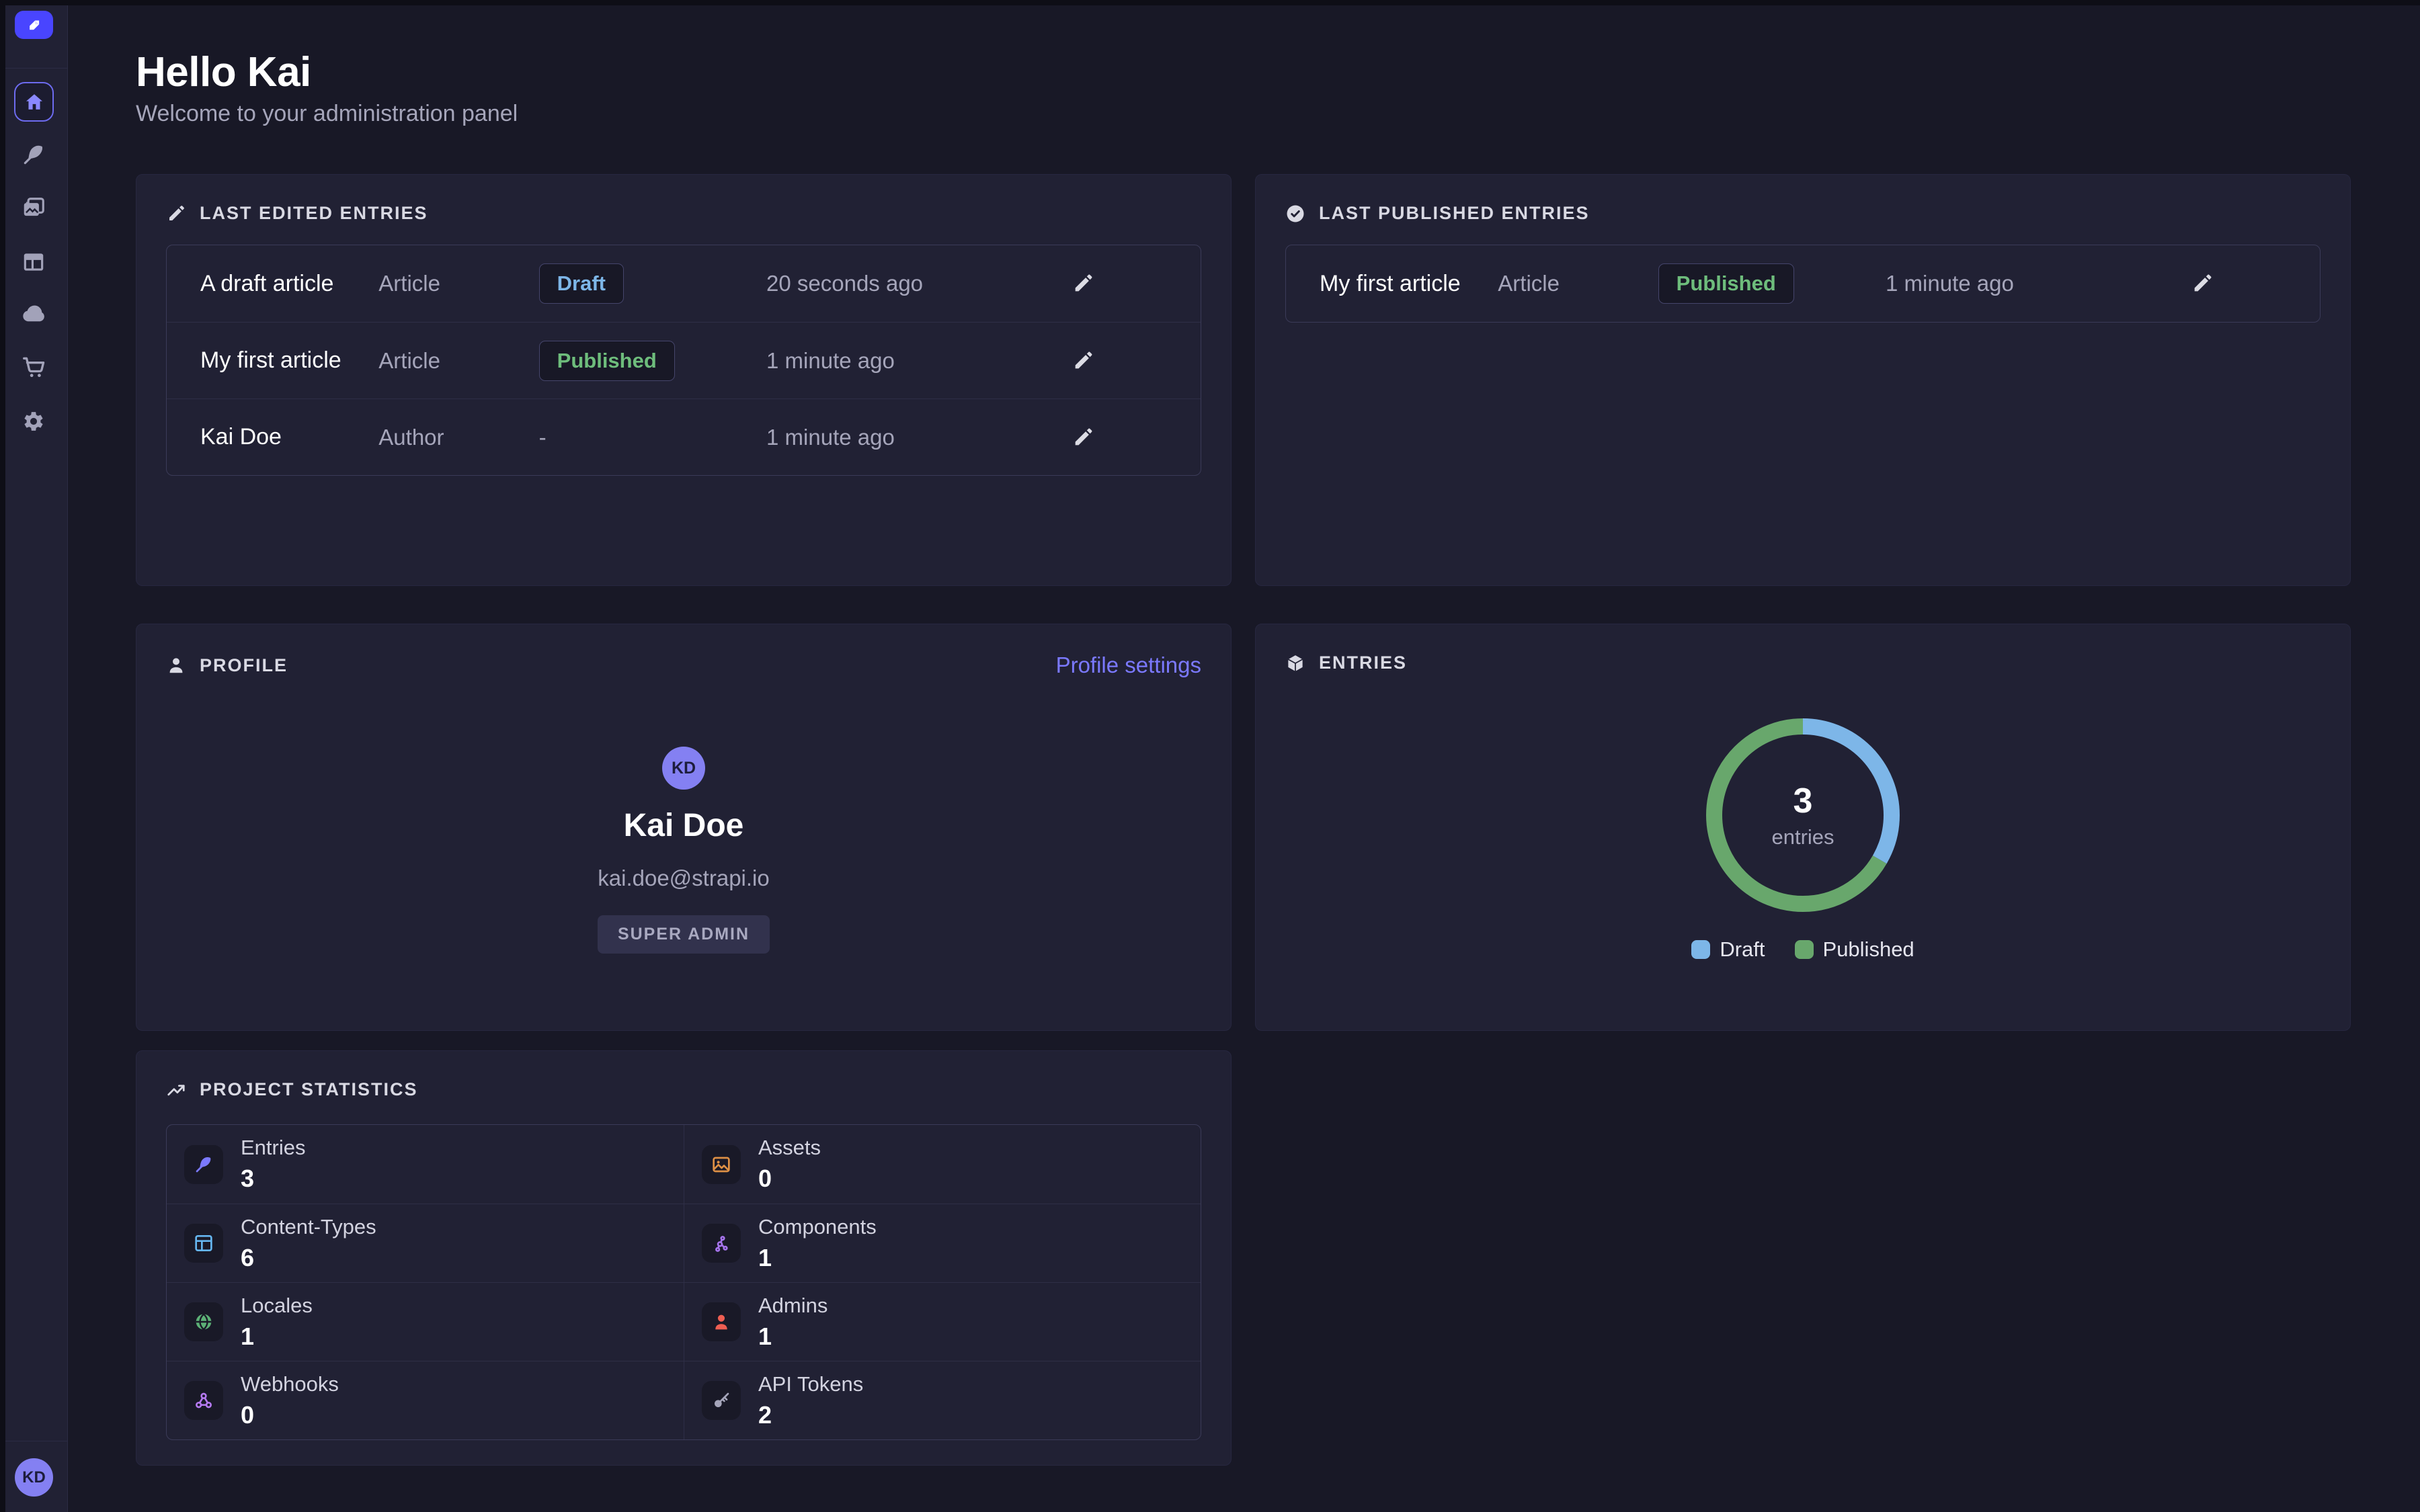  What do you see at coordinates (273, 1148) in the screenshot?
I see `stat-label: Entries` at bounding box center [273, 1148].